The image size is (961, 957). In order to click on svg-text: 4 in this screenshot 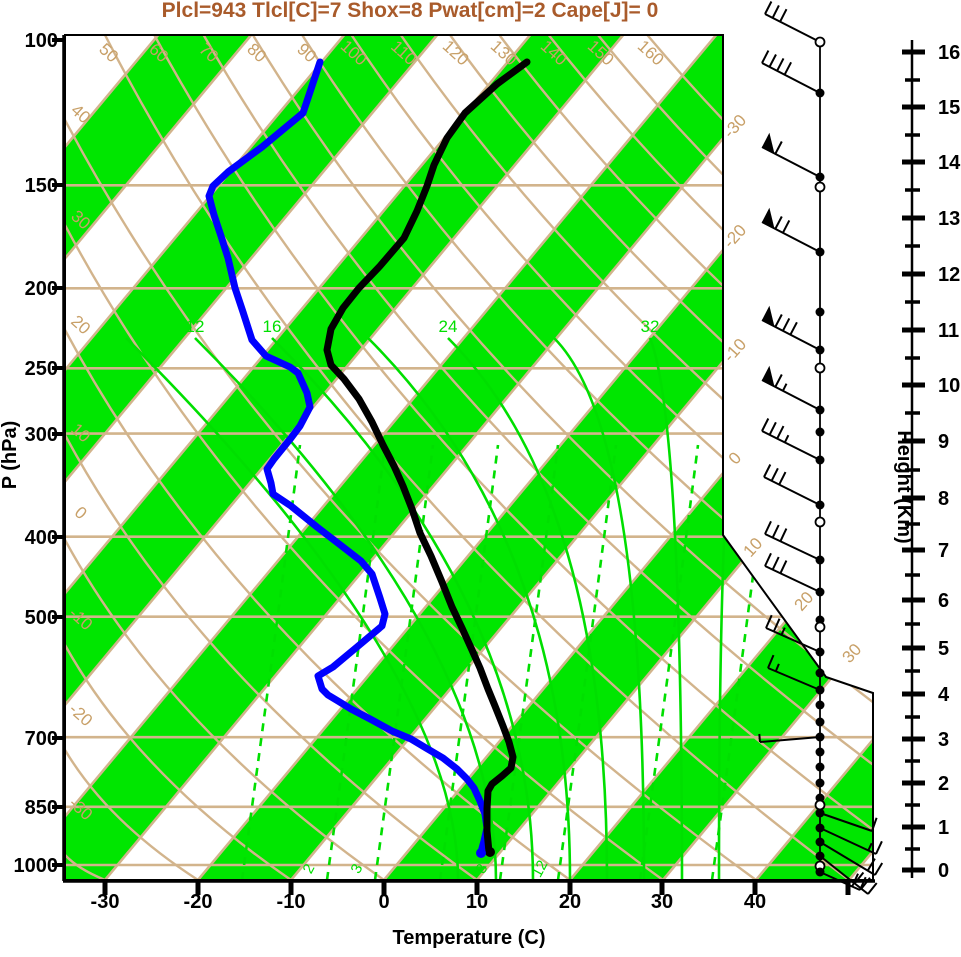, I will do `click(944, 695)`.